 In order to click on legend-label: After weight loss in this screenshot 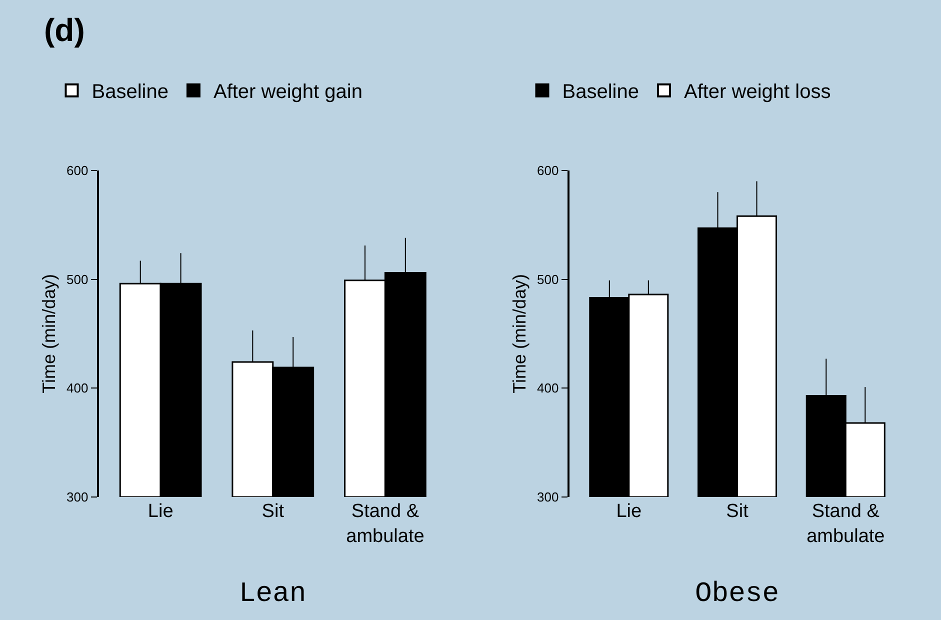, I will do `click(757, 92)`.